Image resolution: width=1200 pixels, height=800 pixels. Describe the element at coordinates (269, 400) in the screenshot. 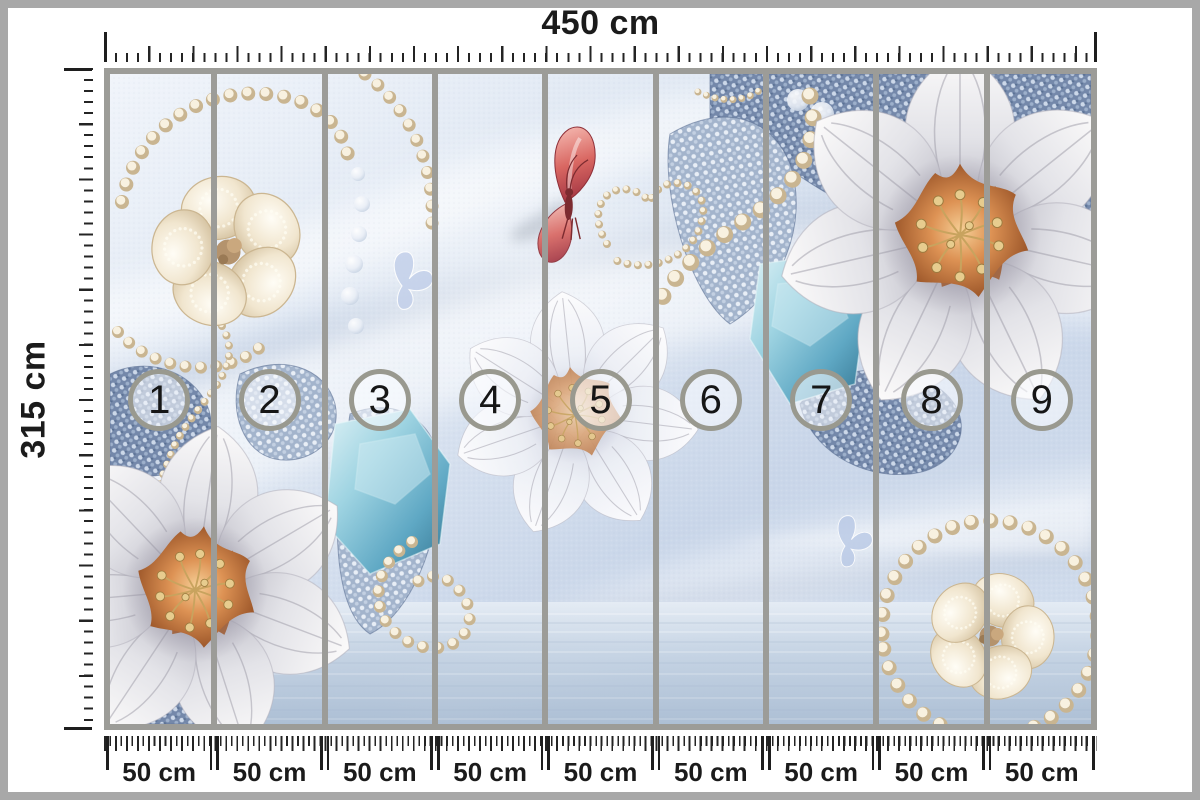

I see `panel-number-badge: 2` at that location.